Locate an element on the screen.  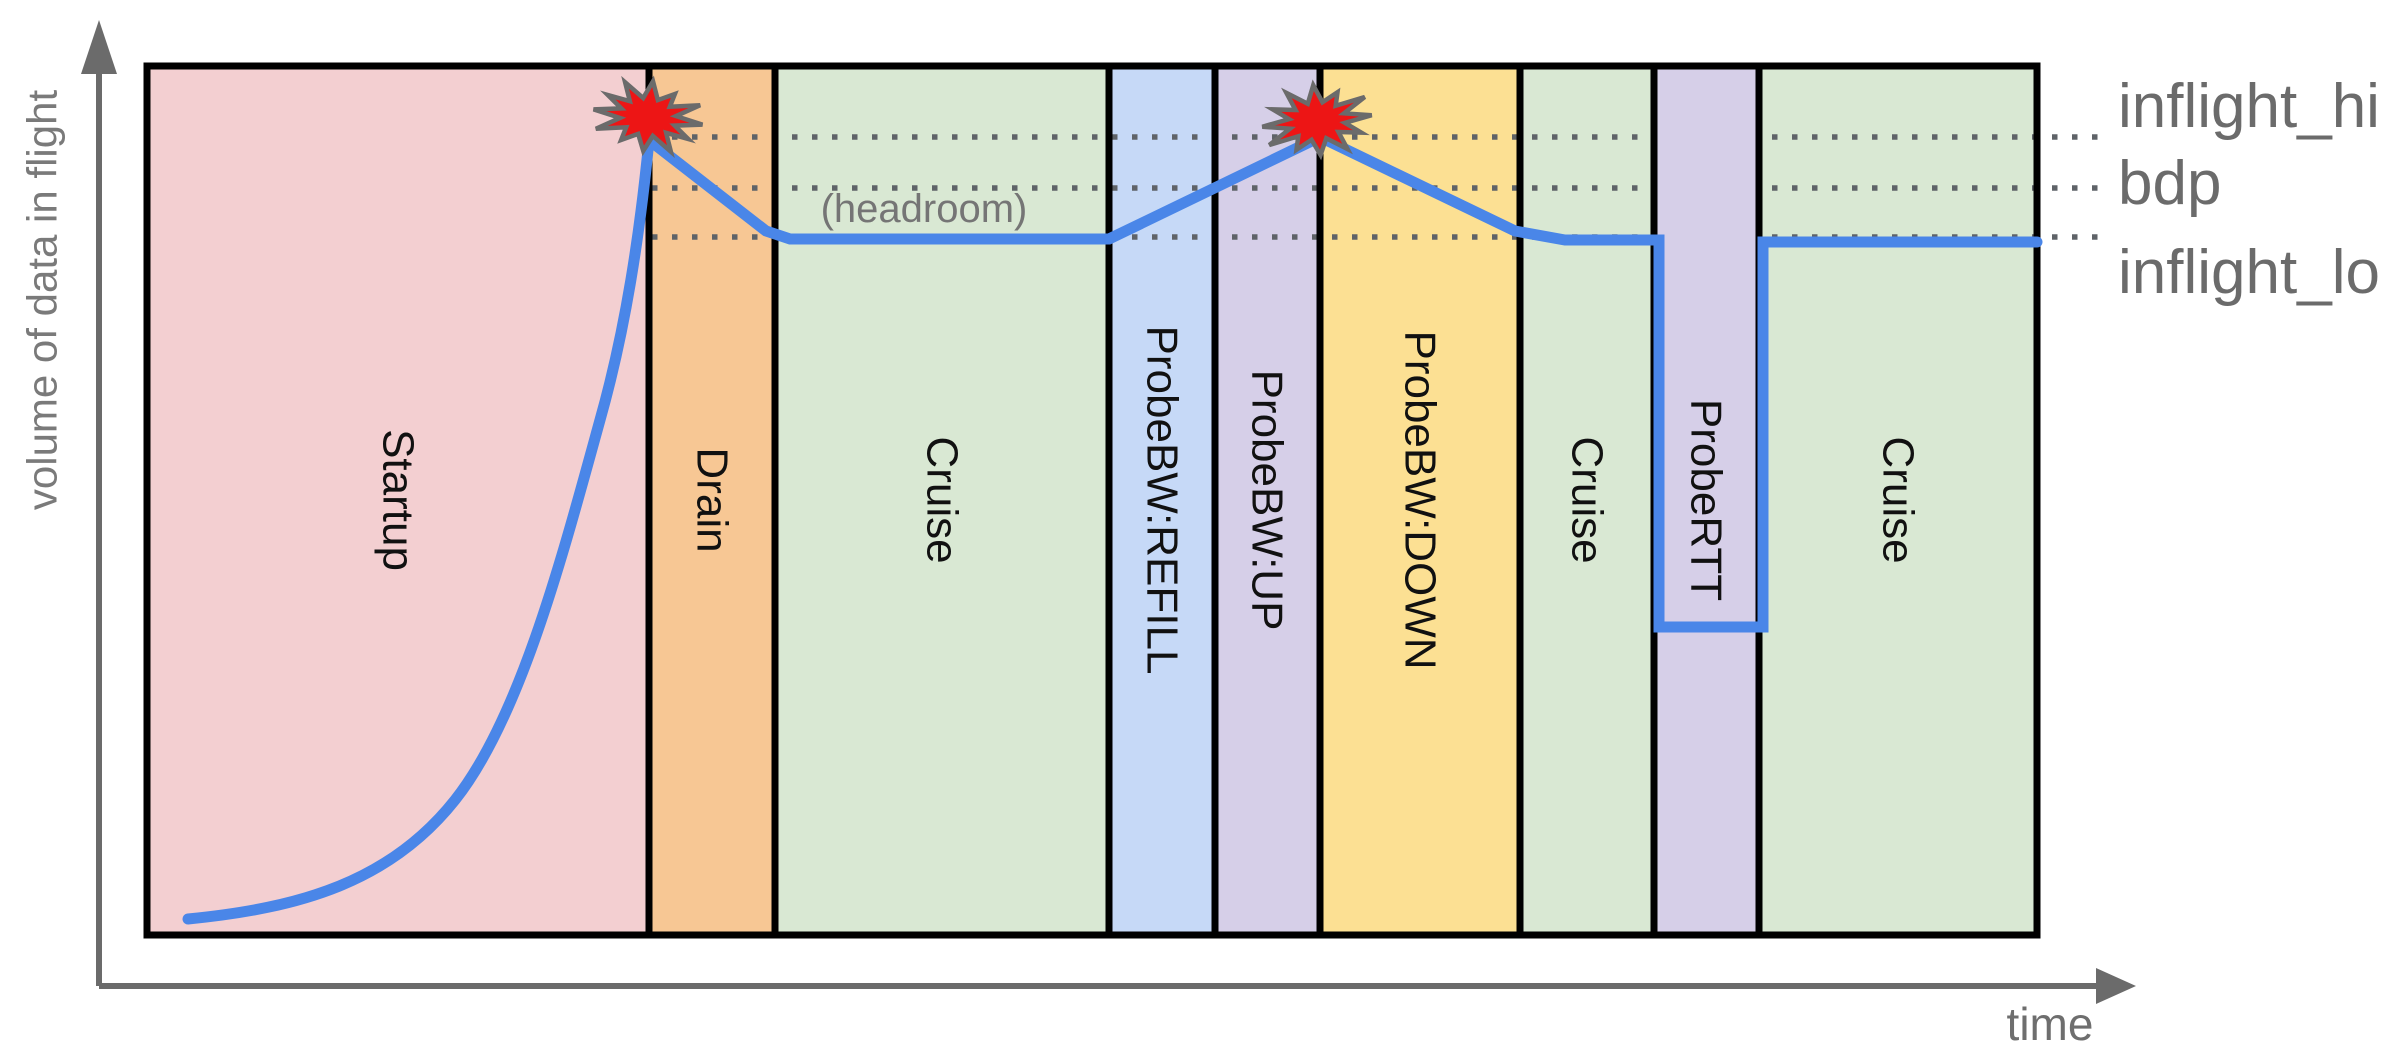
band-label-startup: Startup is located at coordinates (398, 500).